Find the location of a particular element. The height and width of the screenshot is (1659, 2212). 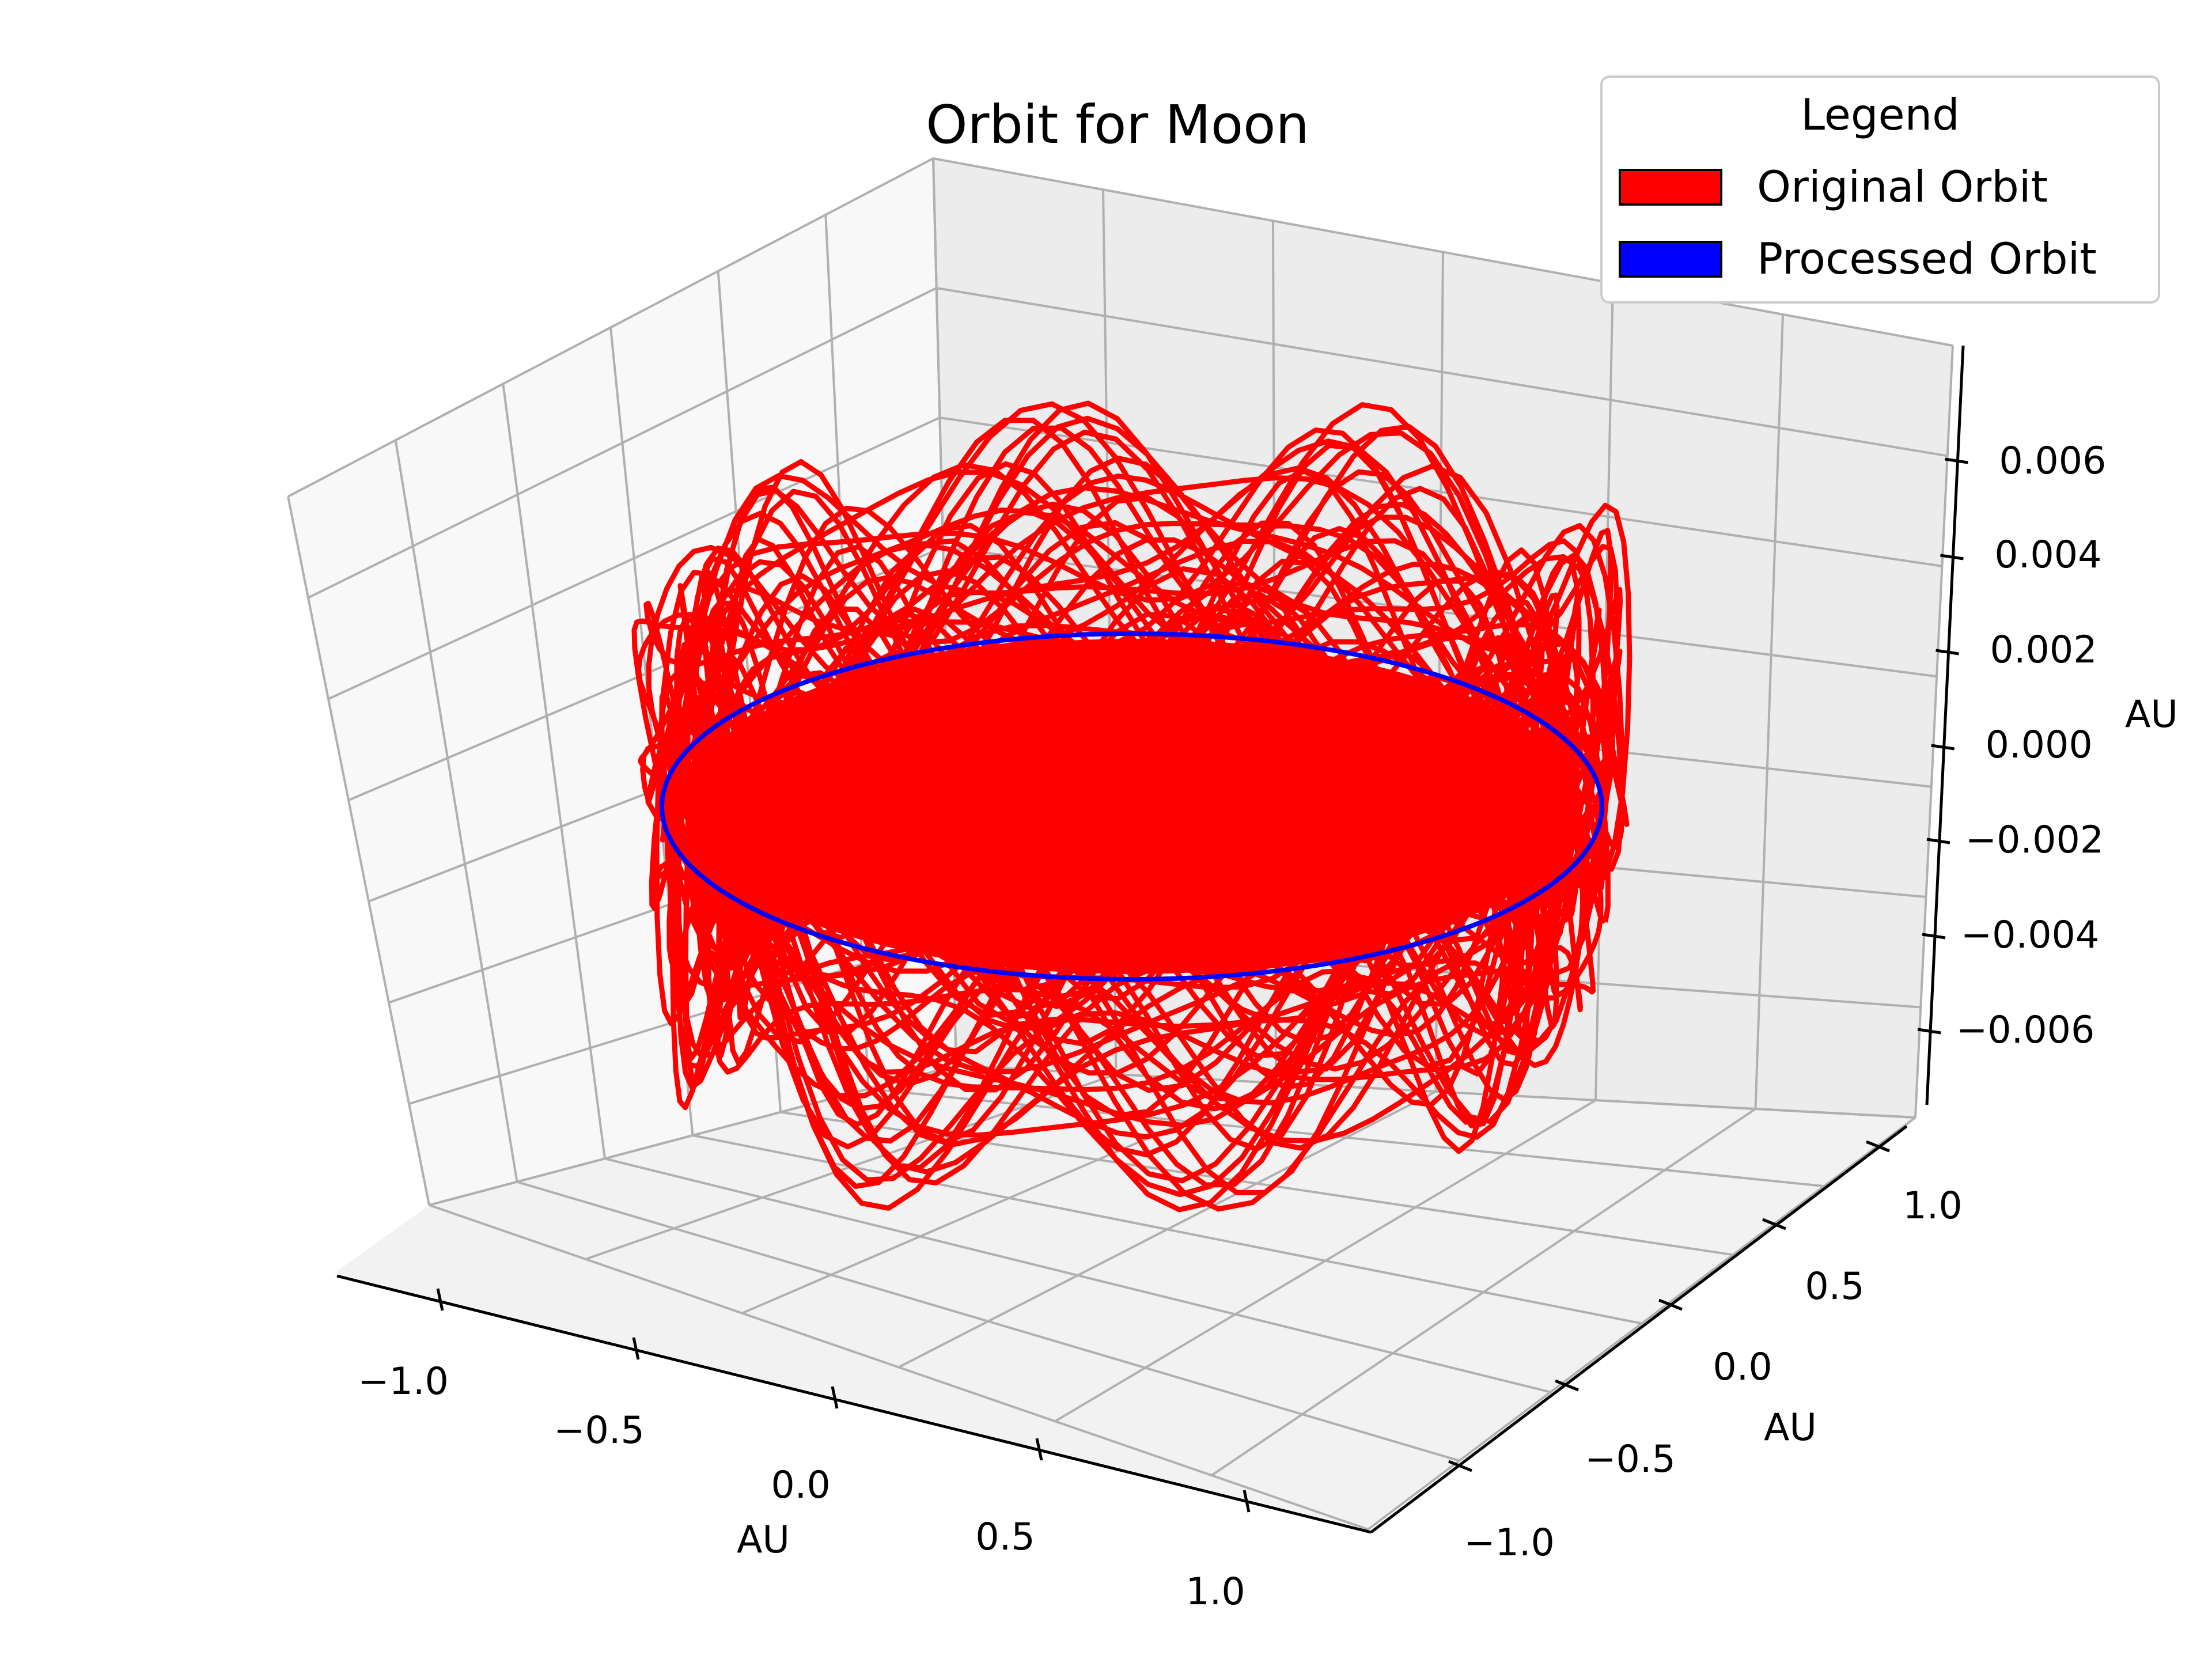

original-orbit-fill is located at coordinates (1132, 806).